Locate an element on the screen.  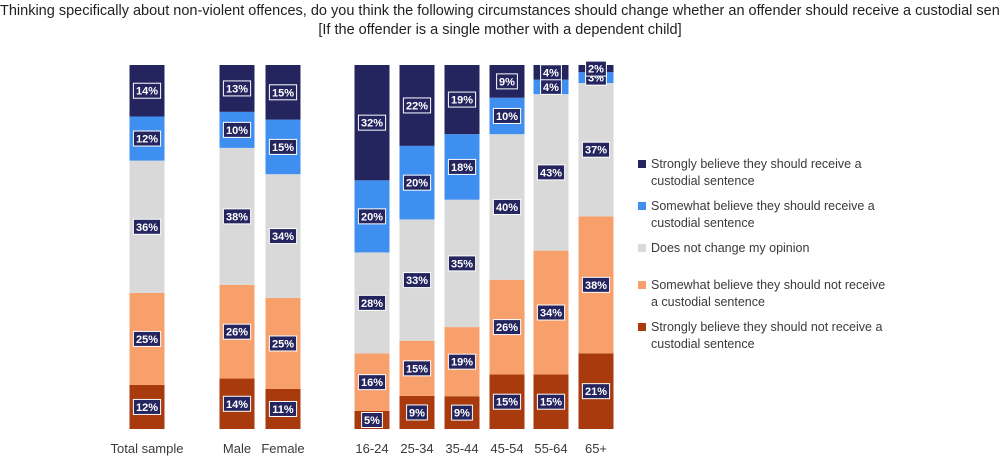
data-label-65-does-not-change-my-opinion: 37% is located at coordinates (596, 149).